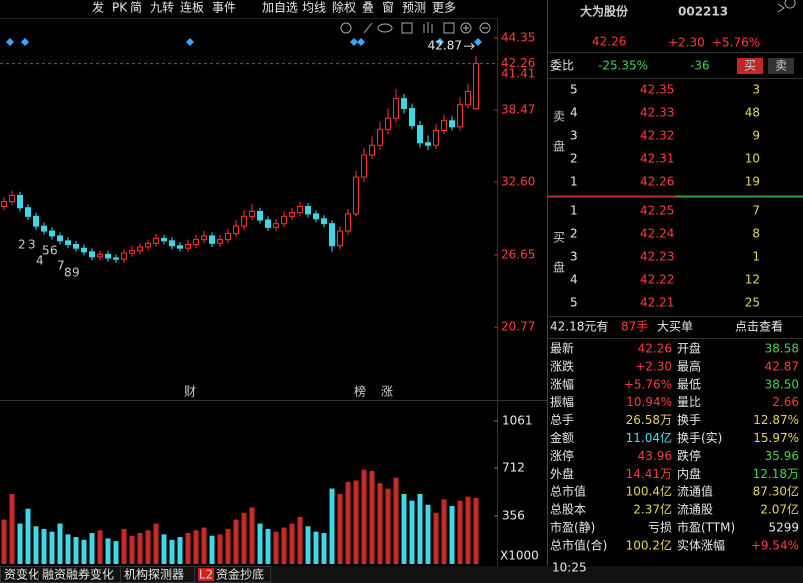 Image resolution: width=803 pixels, height=583 pixels. Describe the element at coordinates (578, 544) in the screenshot. I see `stat-label: 总市值(合)` at that location.